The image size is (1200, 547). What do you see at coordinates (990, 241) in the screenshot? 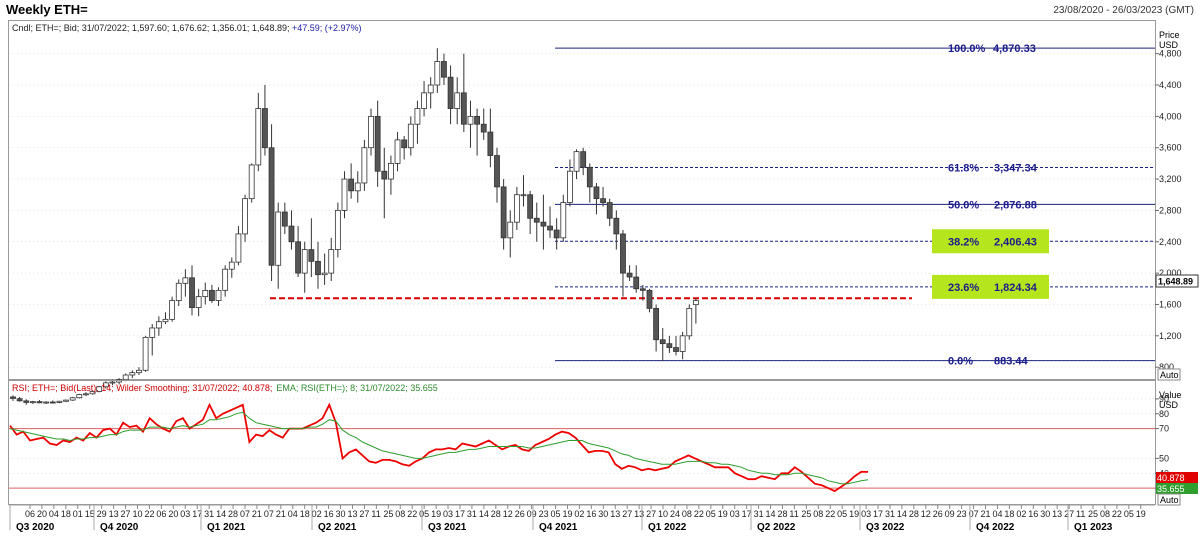
I see `fib-highlight` at bounding box center [990, 241].